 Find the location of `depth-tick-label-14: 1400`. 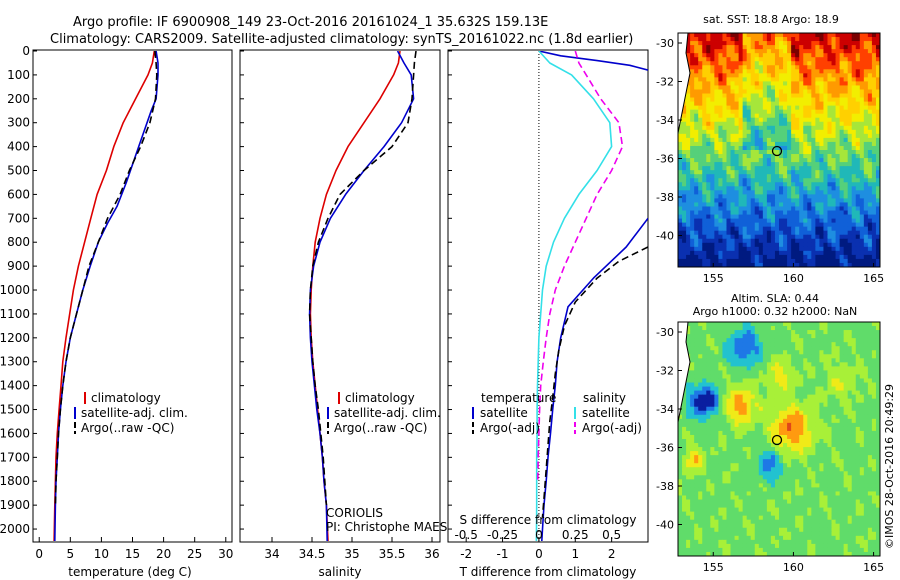

depth-tick-label-14: 1400 is located at coordinates (15, 386).